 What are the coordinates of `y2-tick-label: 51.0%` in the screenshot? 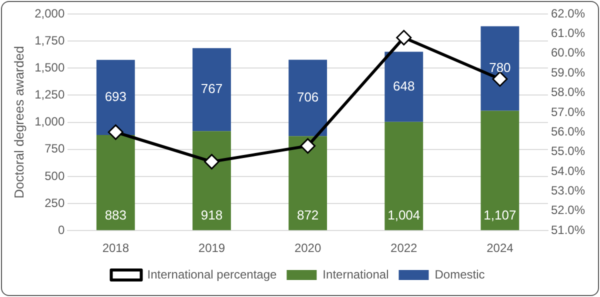 It's located at (568, 229).